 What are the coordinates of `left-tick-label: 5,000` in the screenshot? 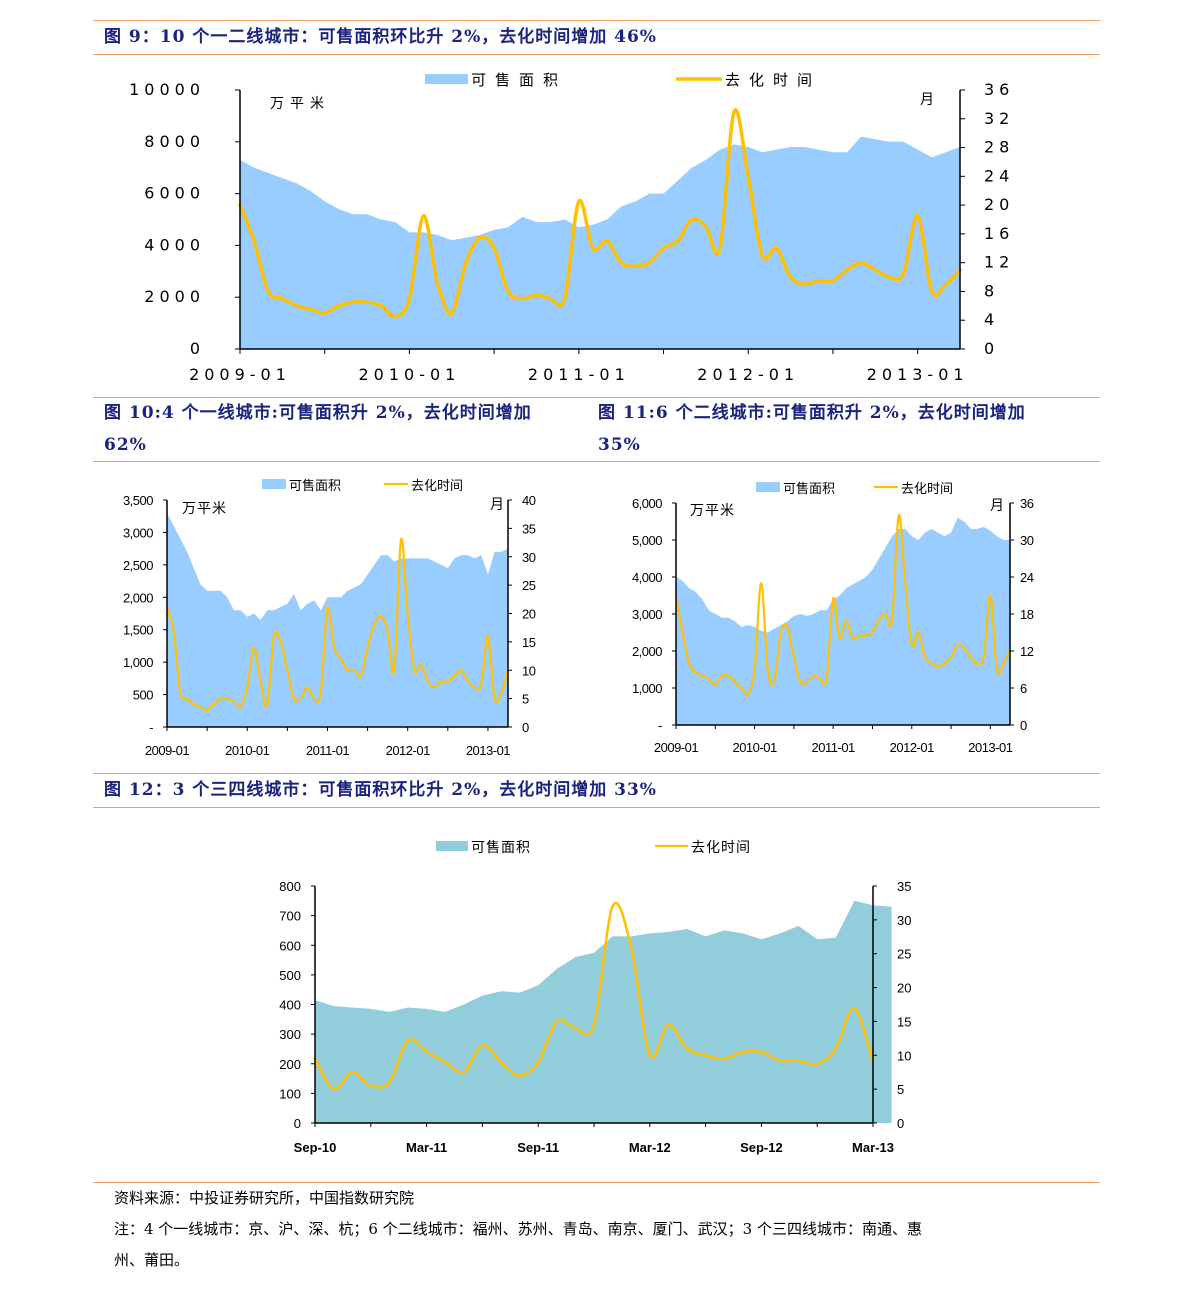 It's located at (647, 540).